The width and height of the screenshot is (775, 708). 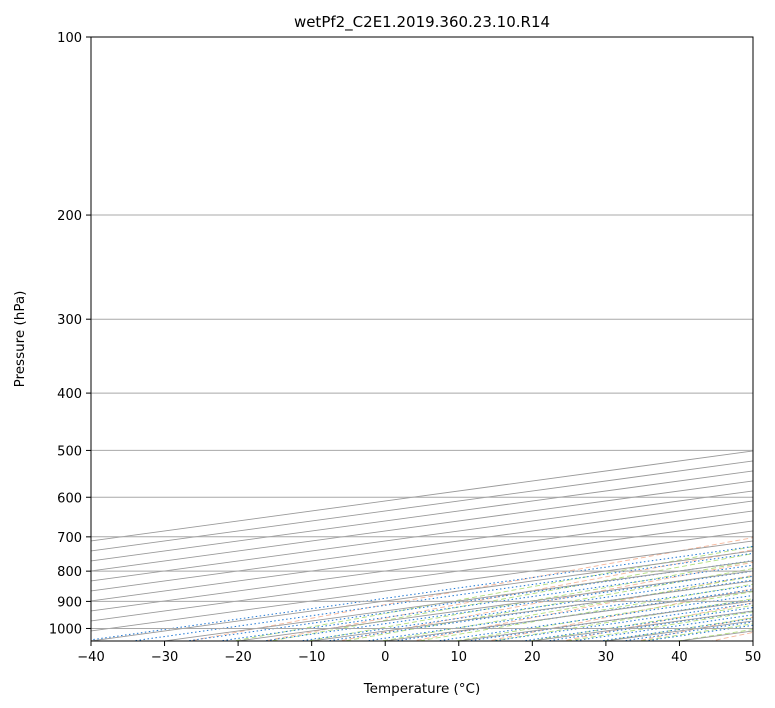 I want to click on y-axis-label: Pressure (hPa), so click(x=20, y=339).